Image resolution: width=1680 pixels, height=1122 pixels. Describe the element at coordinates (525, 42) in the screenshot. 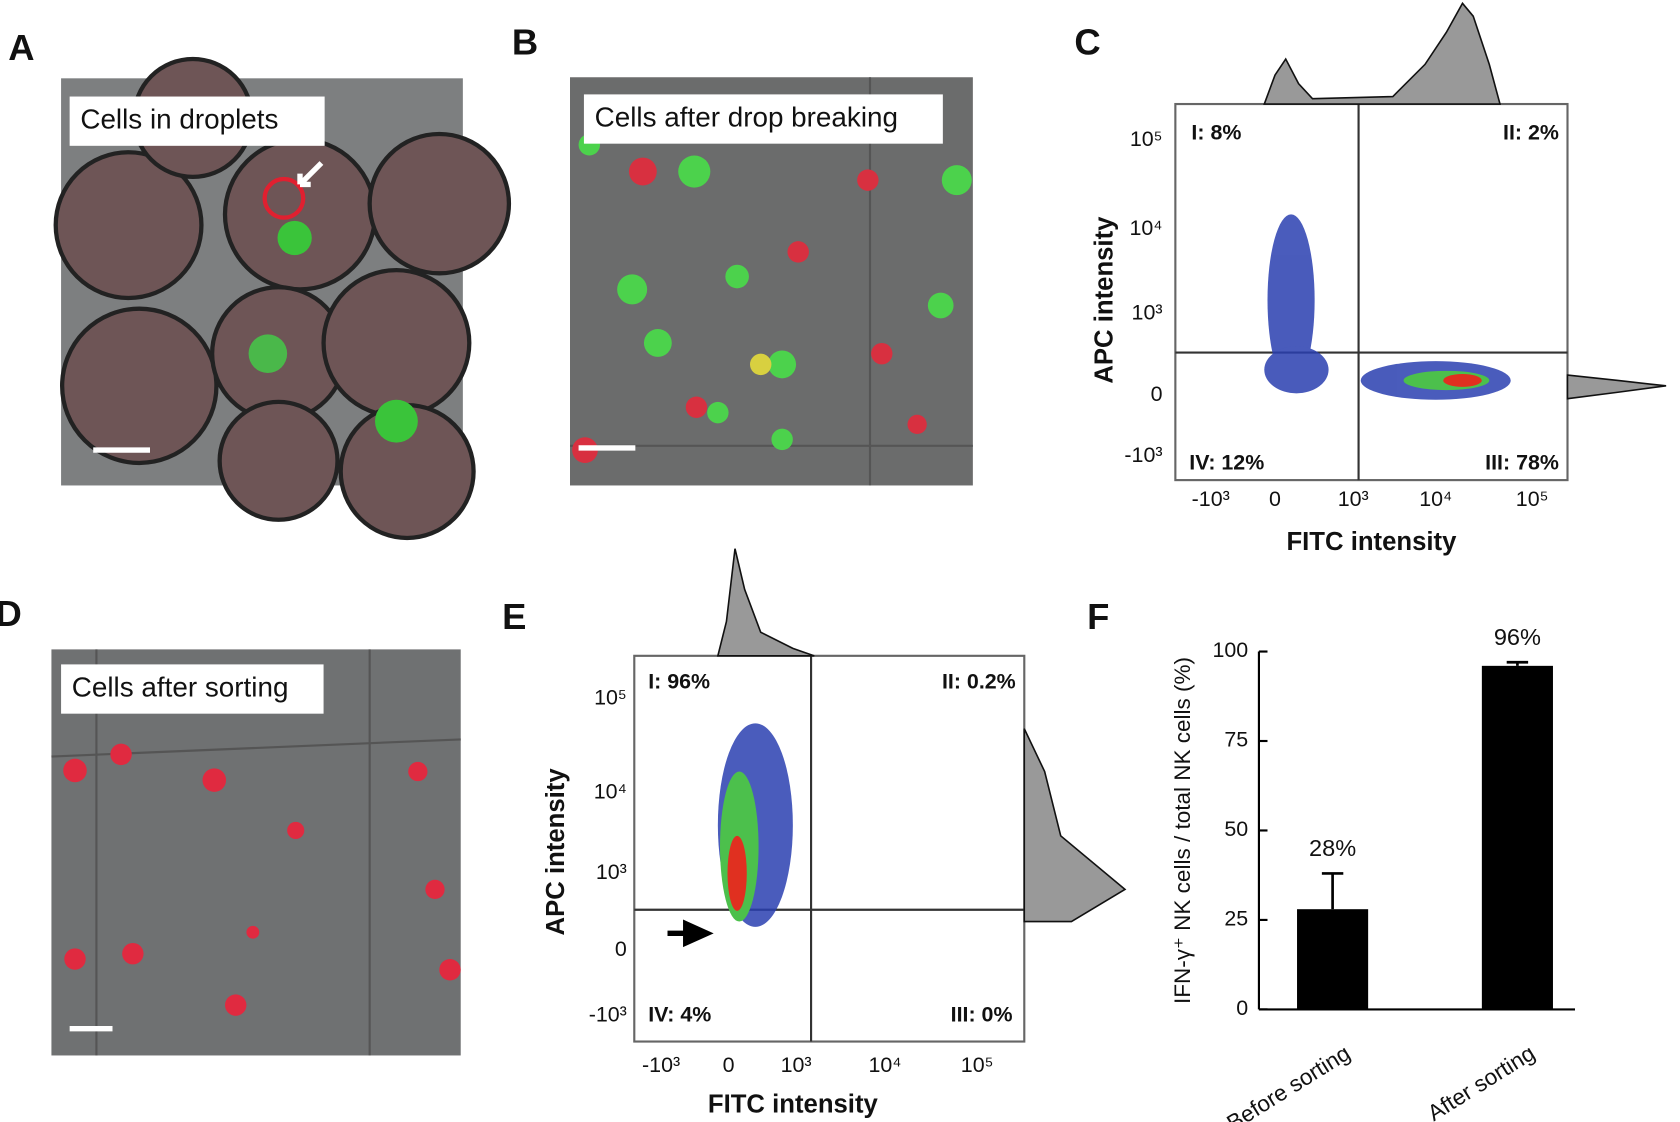

I see `panel-letter: B` at that location.